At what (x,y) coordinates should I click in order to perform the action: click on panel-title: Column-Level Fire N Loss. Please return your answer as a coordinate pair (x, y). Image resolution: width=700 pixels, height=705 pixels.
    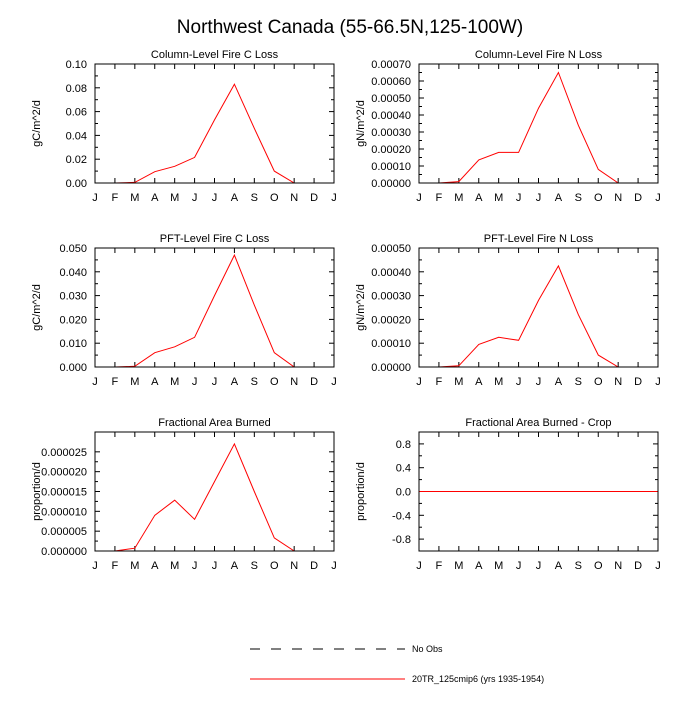
    Looking at the image, I should click on (539, 55).